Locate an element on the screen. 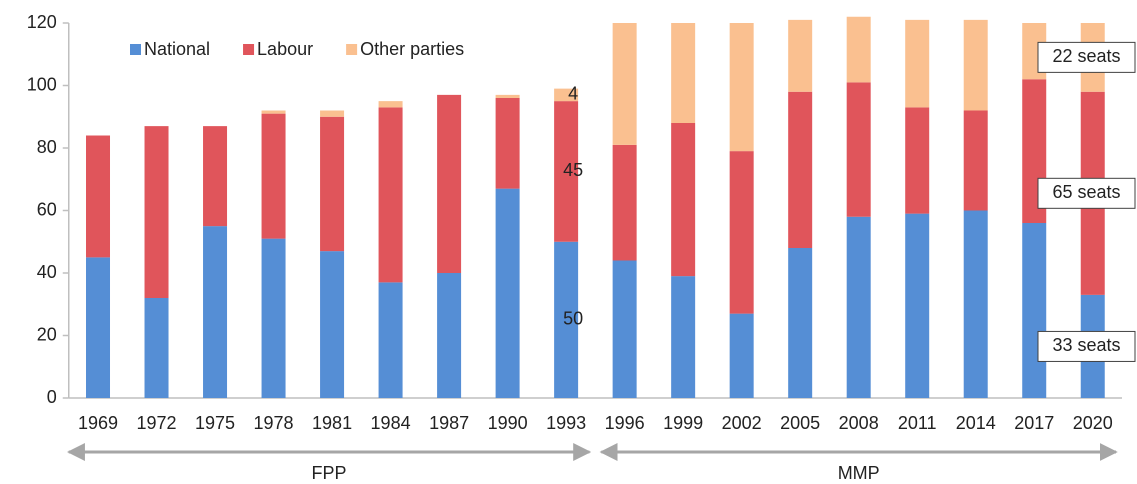 The image size is (1137, 484). y-tick-label: 80 is located at coordinates (47, 147).